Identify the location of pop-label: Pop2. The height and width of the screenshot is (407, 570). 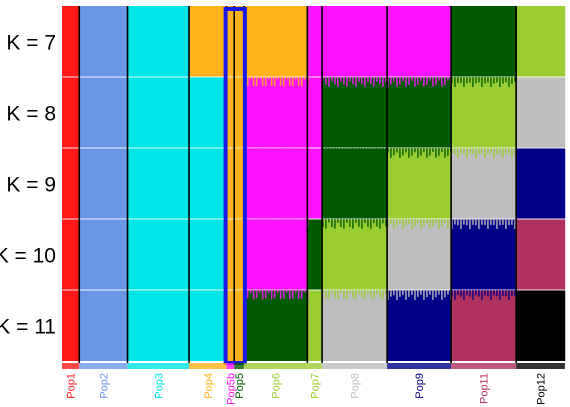
(104, 386).